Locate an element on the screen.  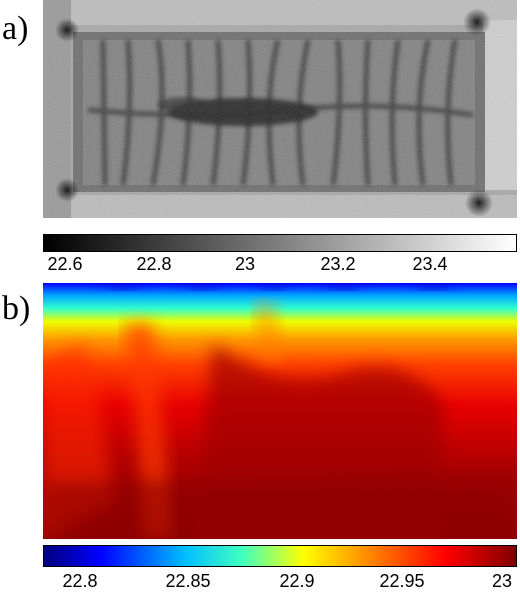
colorbar-b-tick: 22.85 is located at coordinates (188, 581).